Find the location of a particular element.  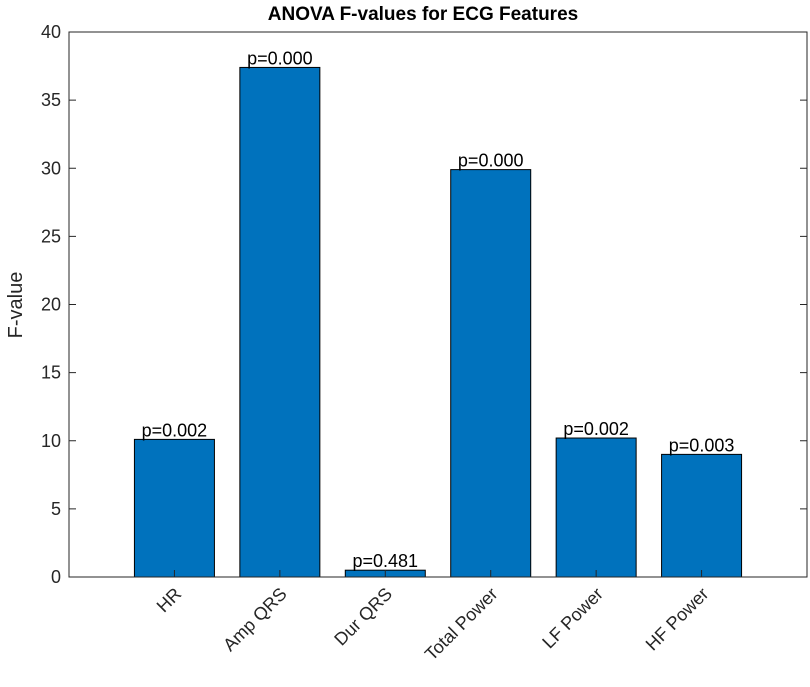

data-label-4: p=0.002 is located at coordinates (596, 429).